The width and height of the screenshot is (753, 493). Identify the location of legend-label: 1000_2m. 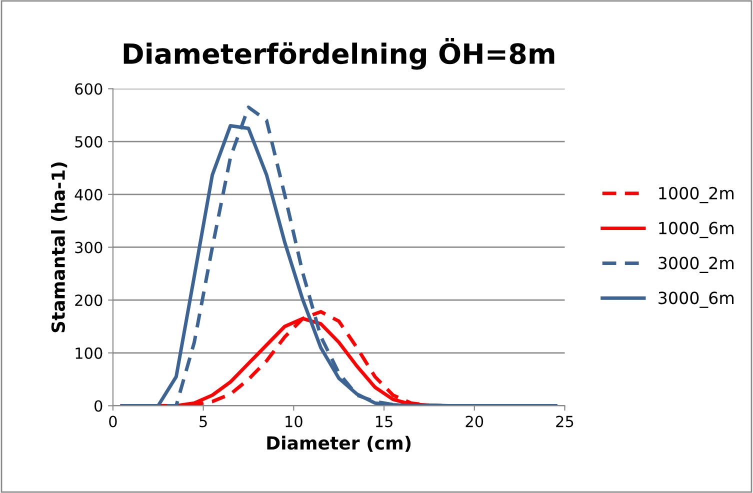
(696, 195).